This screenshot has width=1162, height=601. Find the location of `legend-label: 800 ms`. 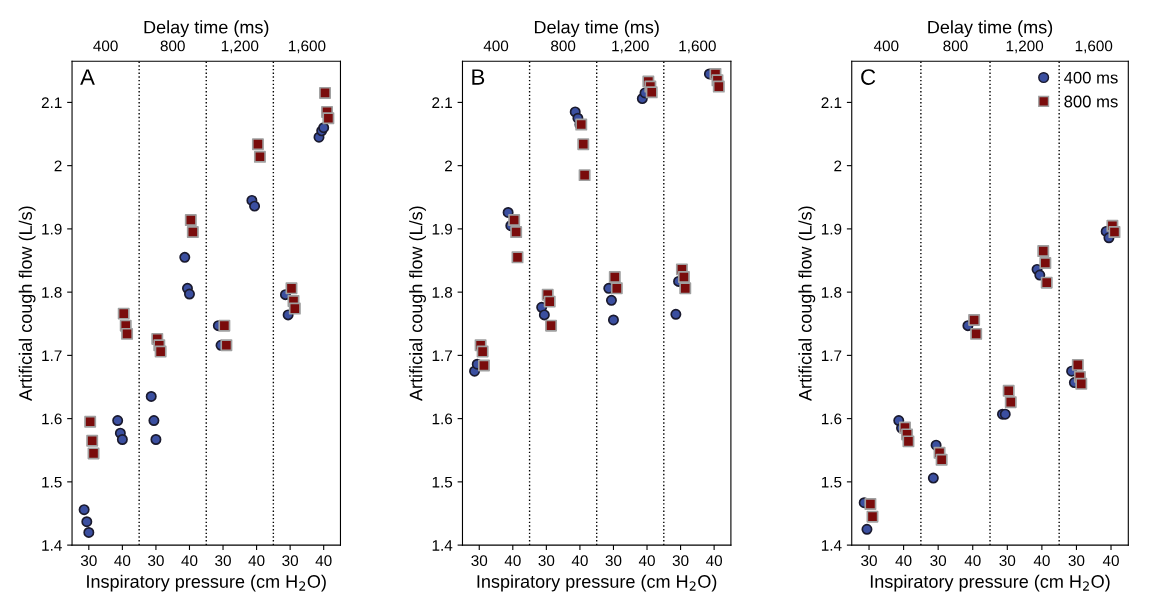

legend-label: 800 ms is located at coordinates (1091, 101).